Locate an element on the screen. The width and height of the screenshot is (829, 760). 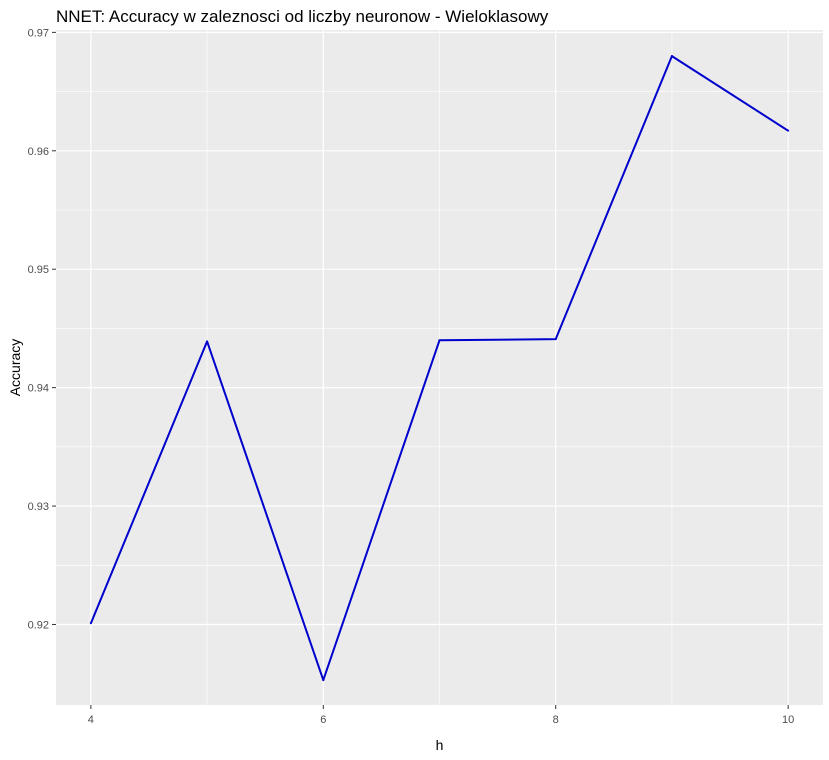
y-axis-title: Accuracy is located at coordinates (15, 368).